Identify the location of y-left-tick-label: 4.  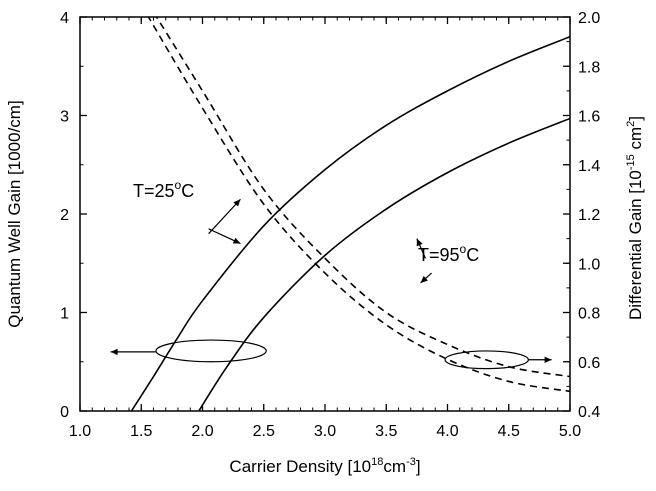
(64, 18).